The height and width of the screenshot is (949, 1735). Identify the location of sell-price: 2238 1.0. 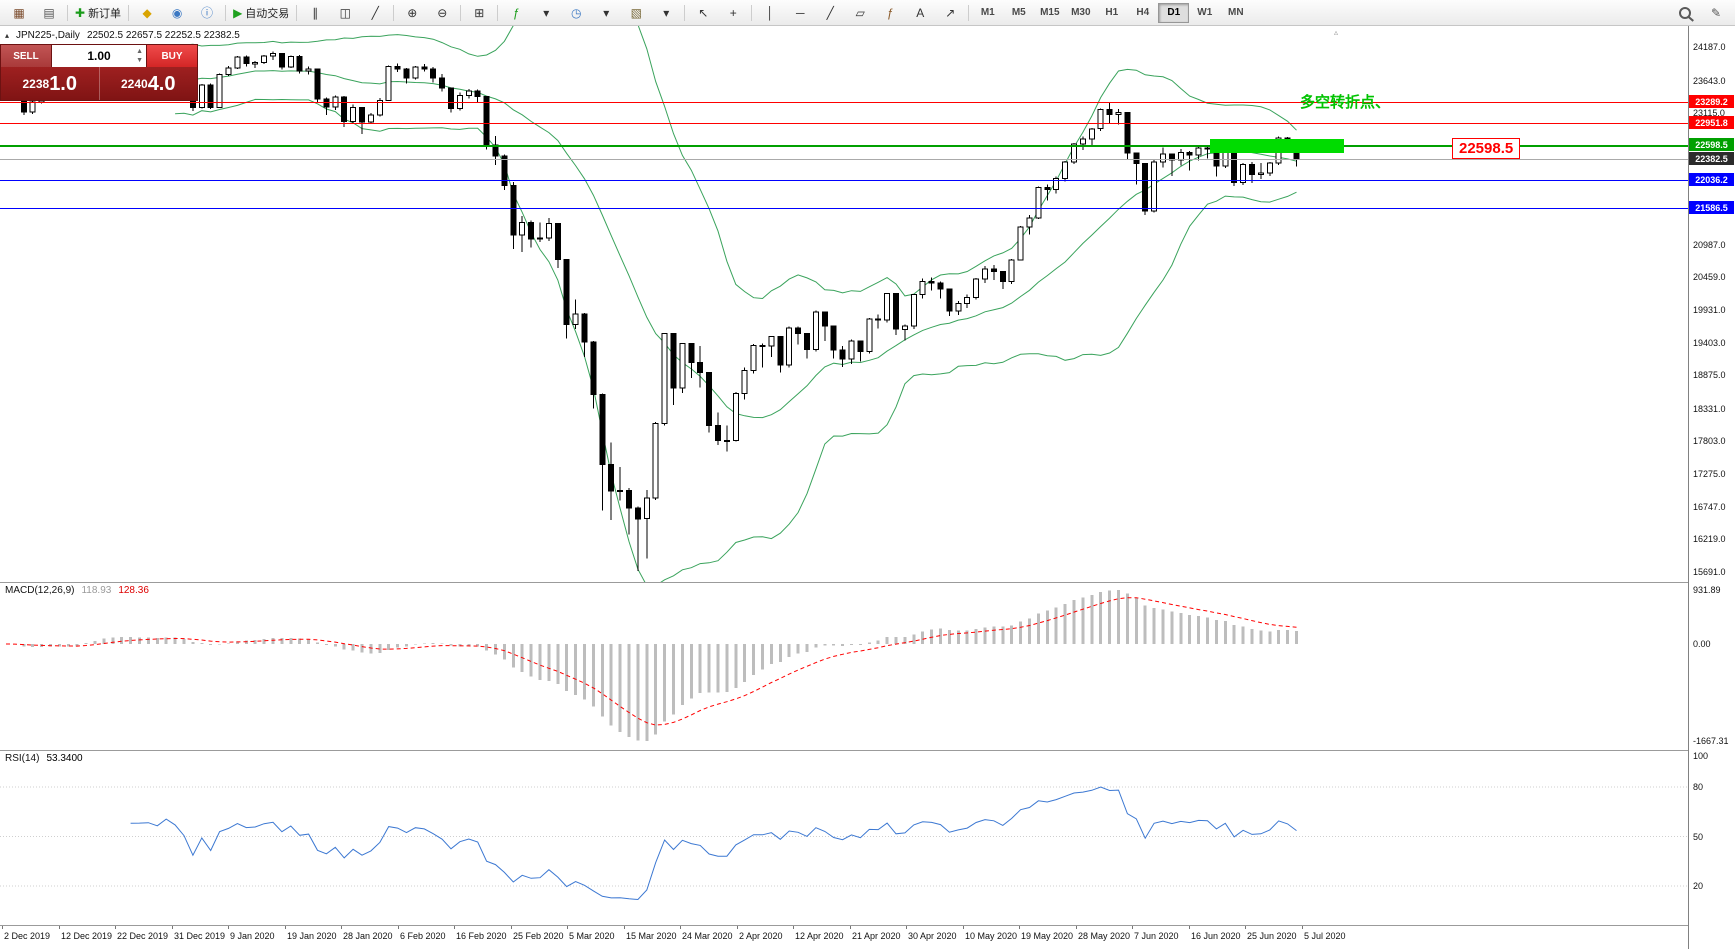
(50, 83).